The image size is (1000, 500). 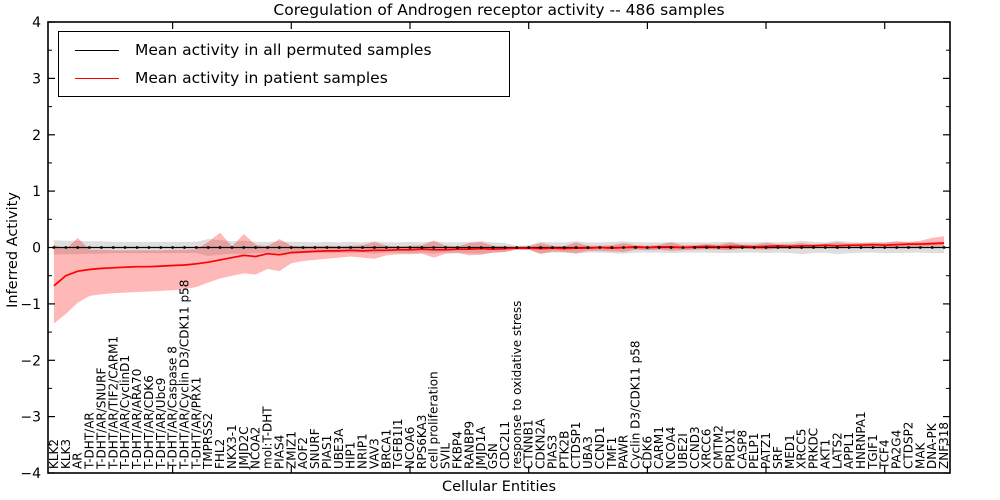 I want to click on x-tick-label: LATS2, so click(x=837, y=450).